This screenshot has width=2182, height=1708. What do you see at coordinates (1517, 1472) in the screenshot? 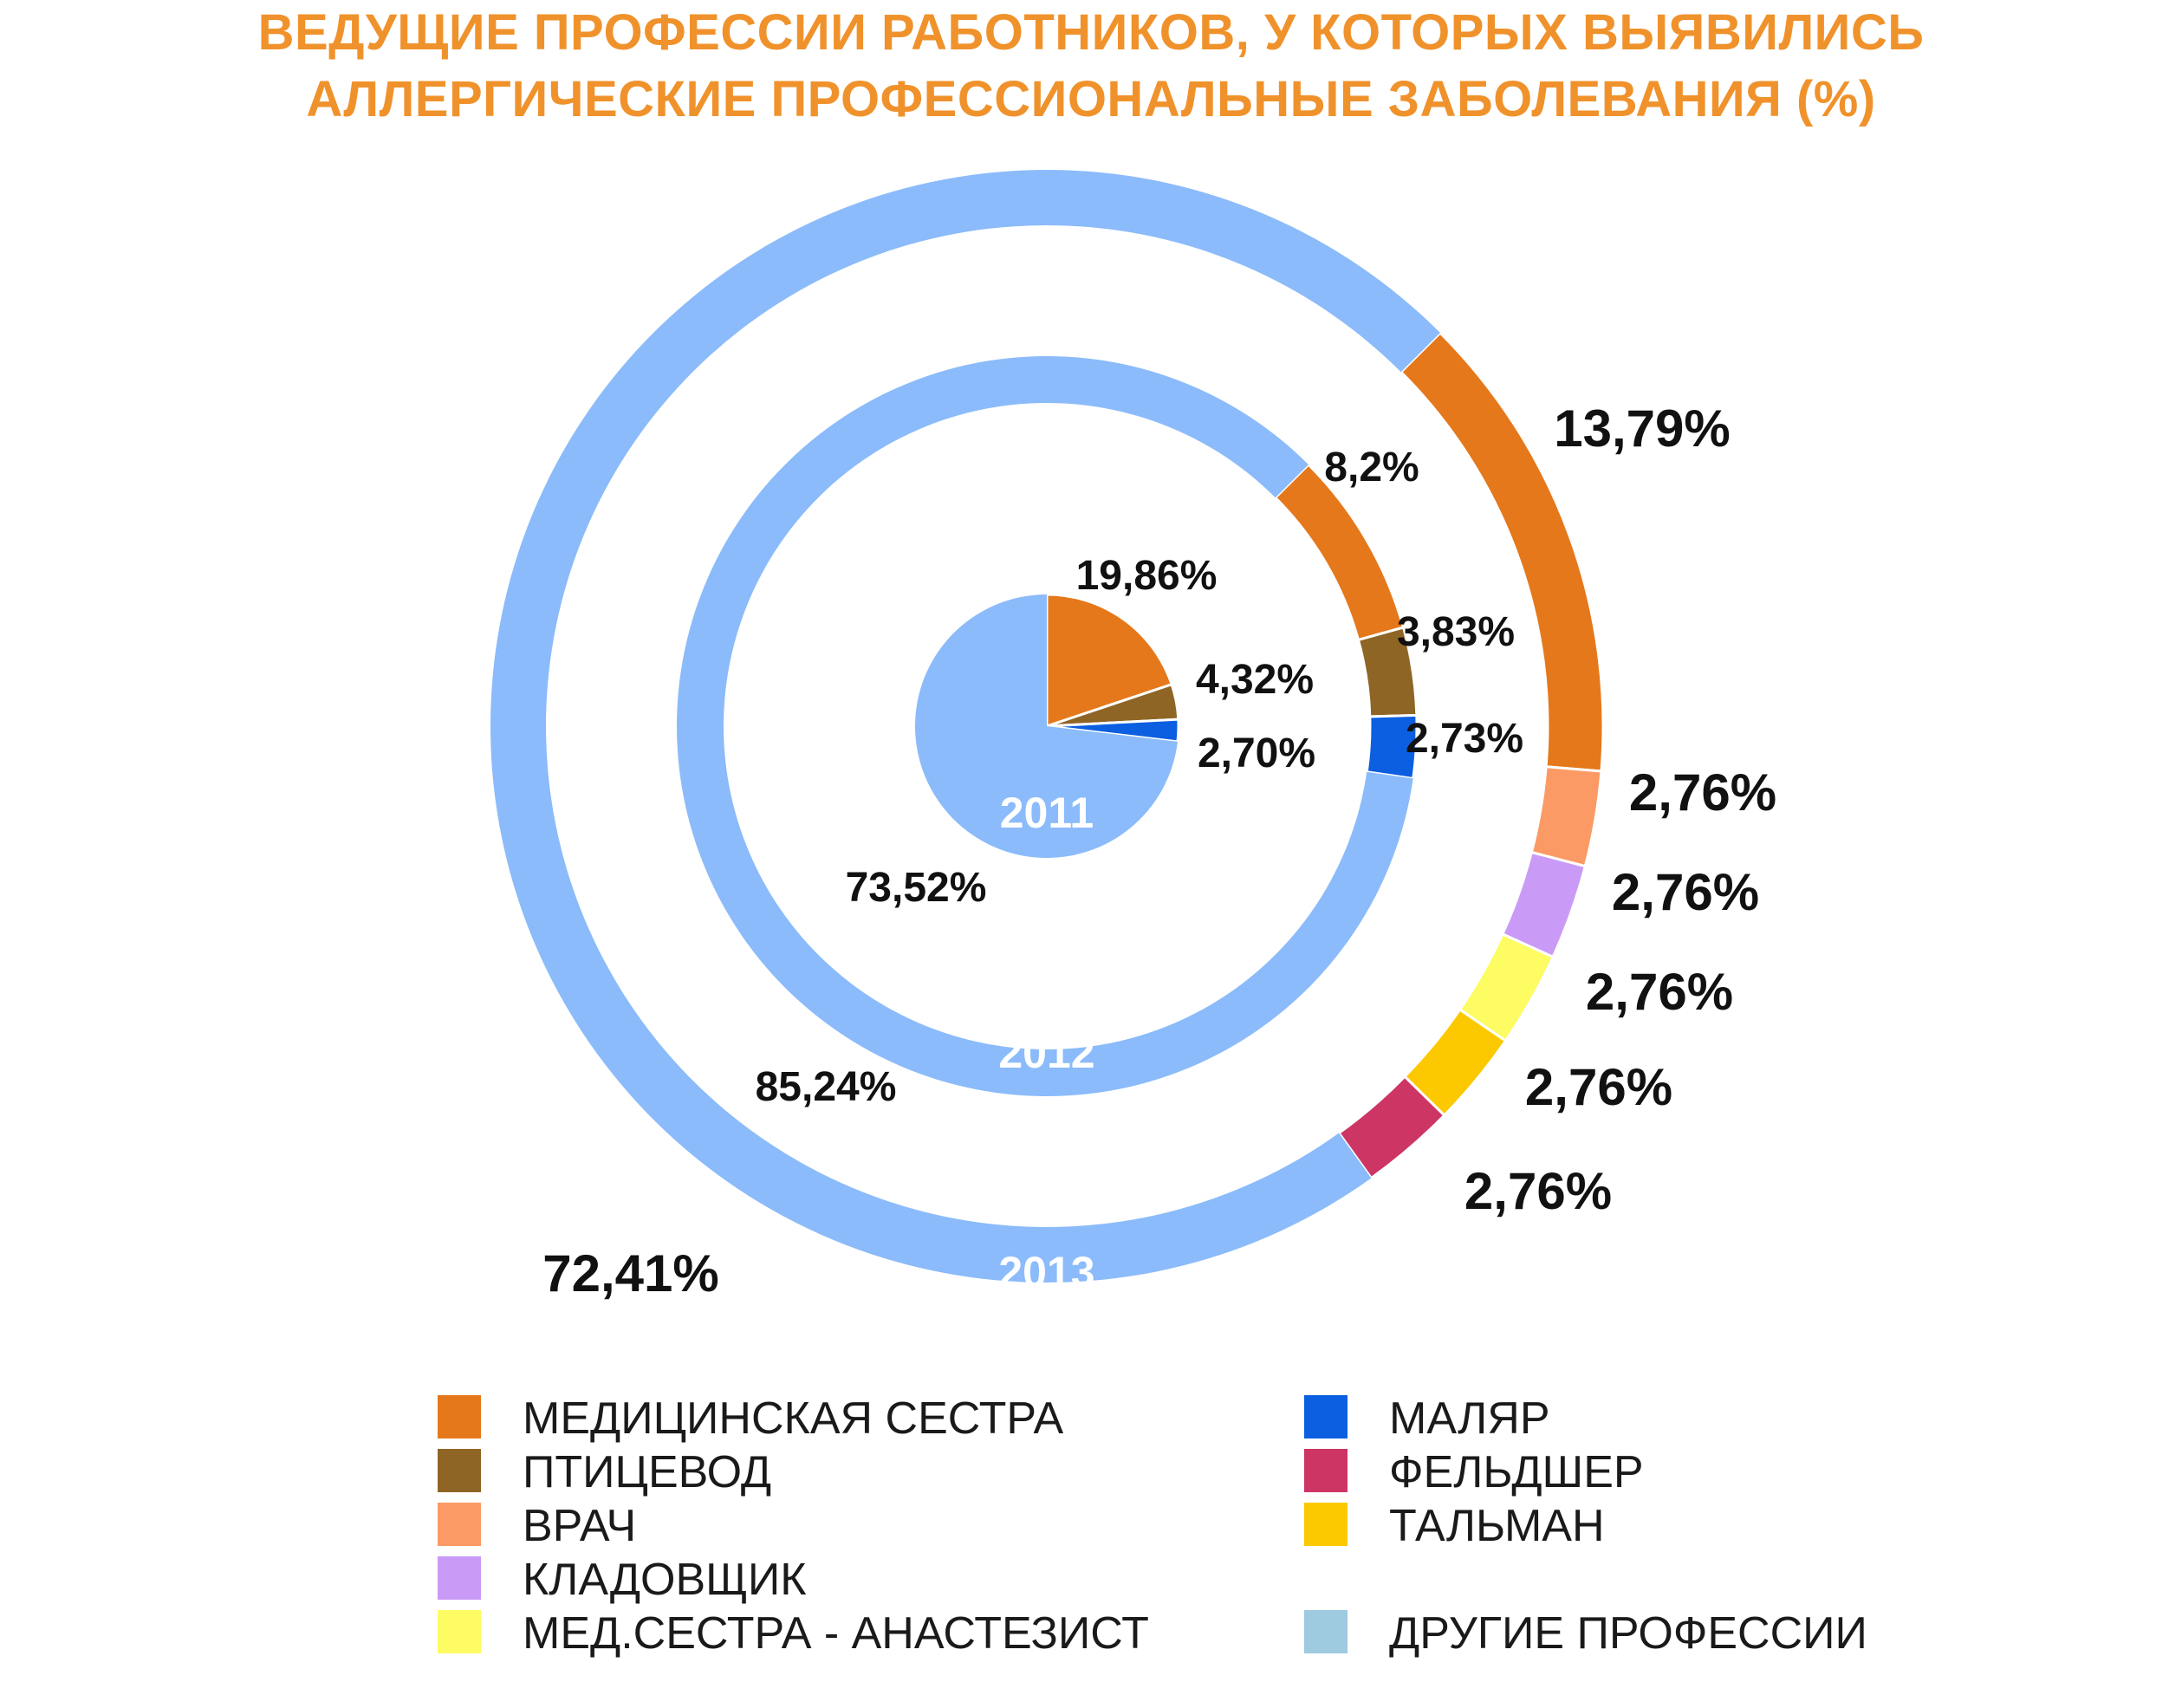
I see `legend-label-paramedic: ФЕЛЬДШЕР` at bounding box center [1517, 1472].